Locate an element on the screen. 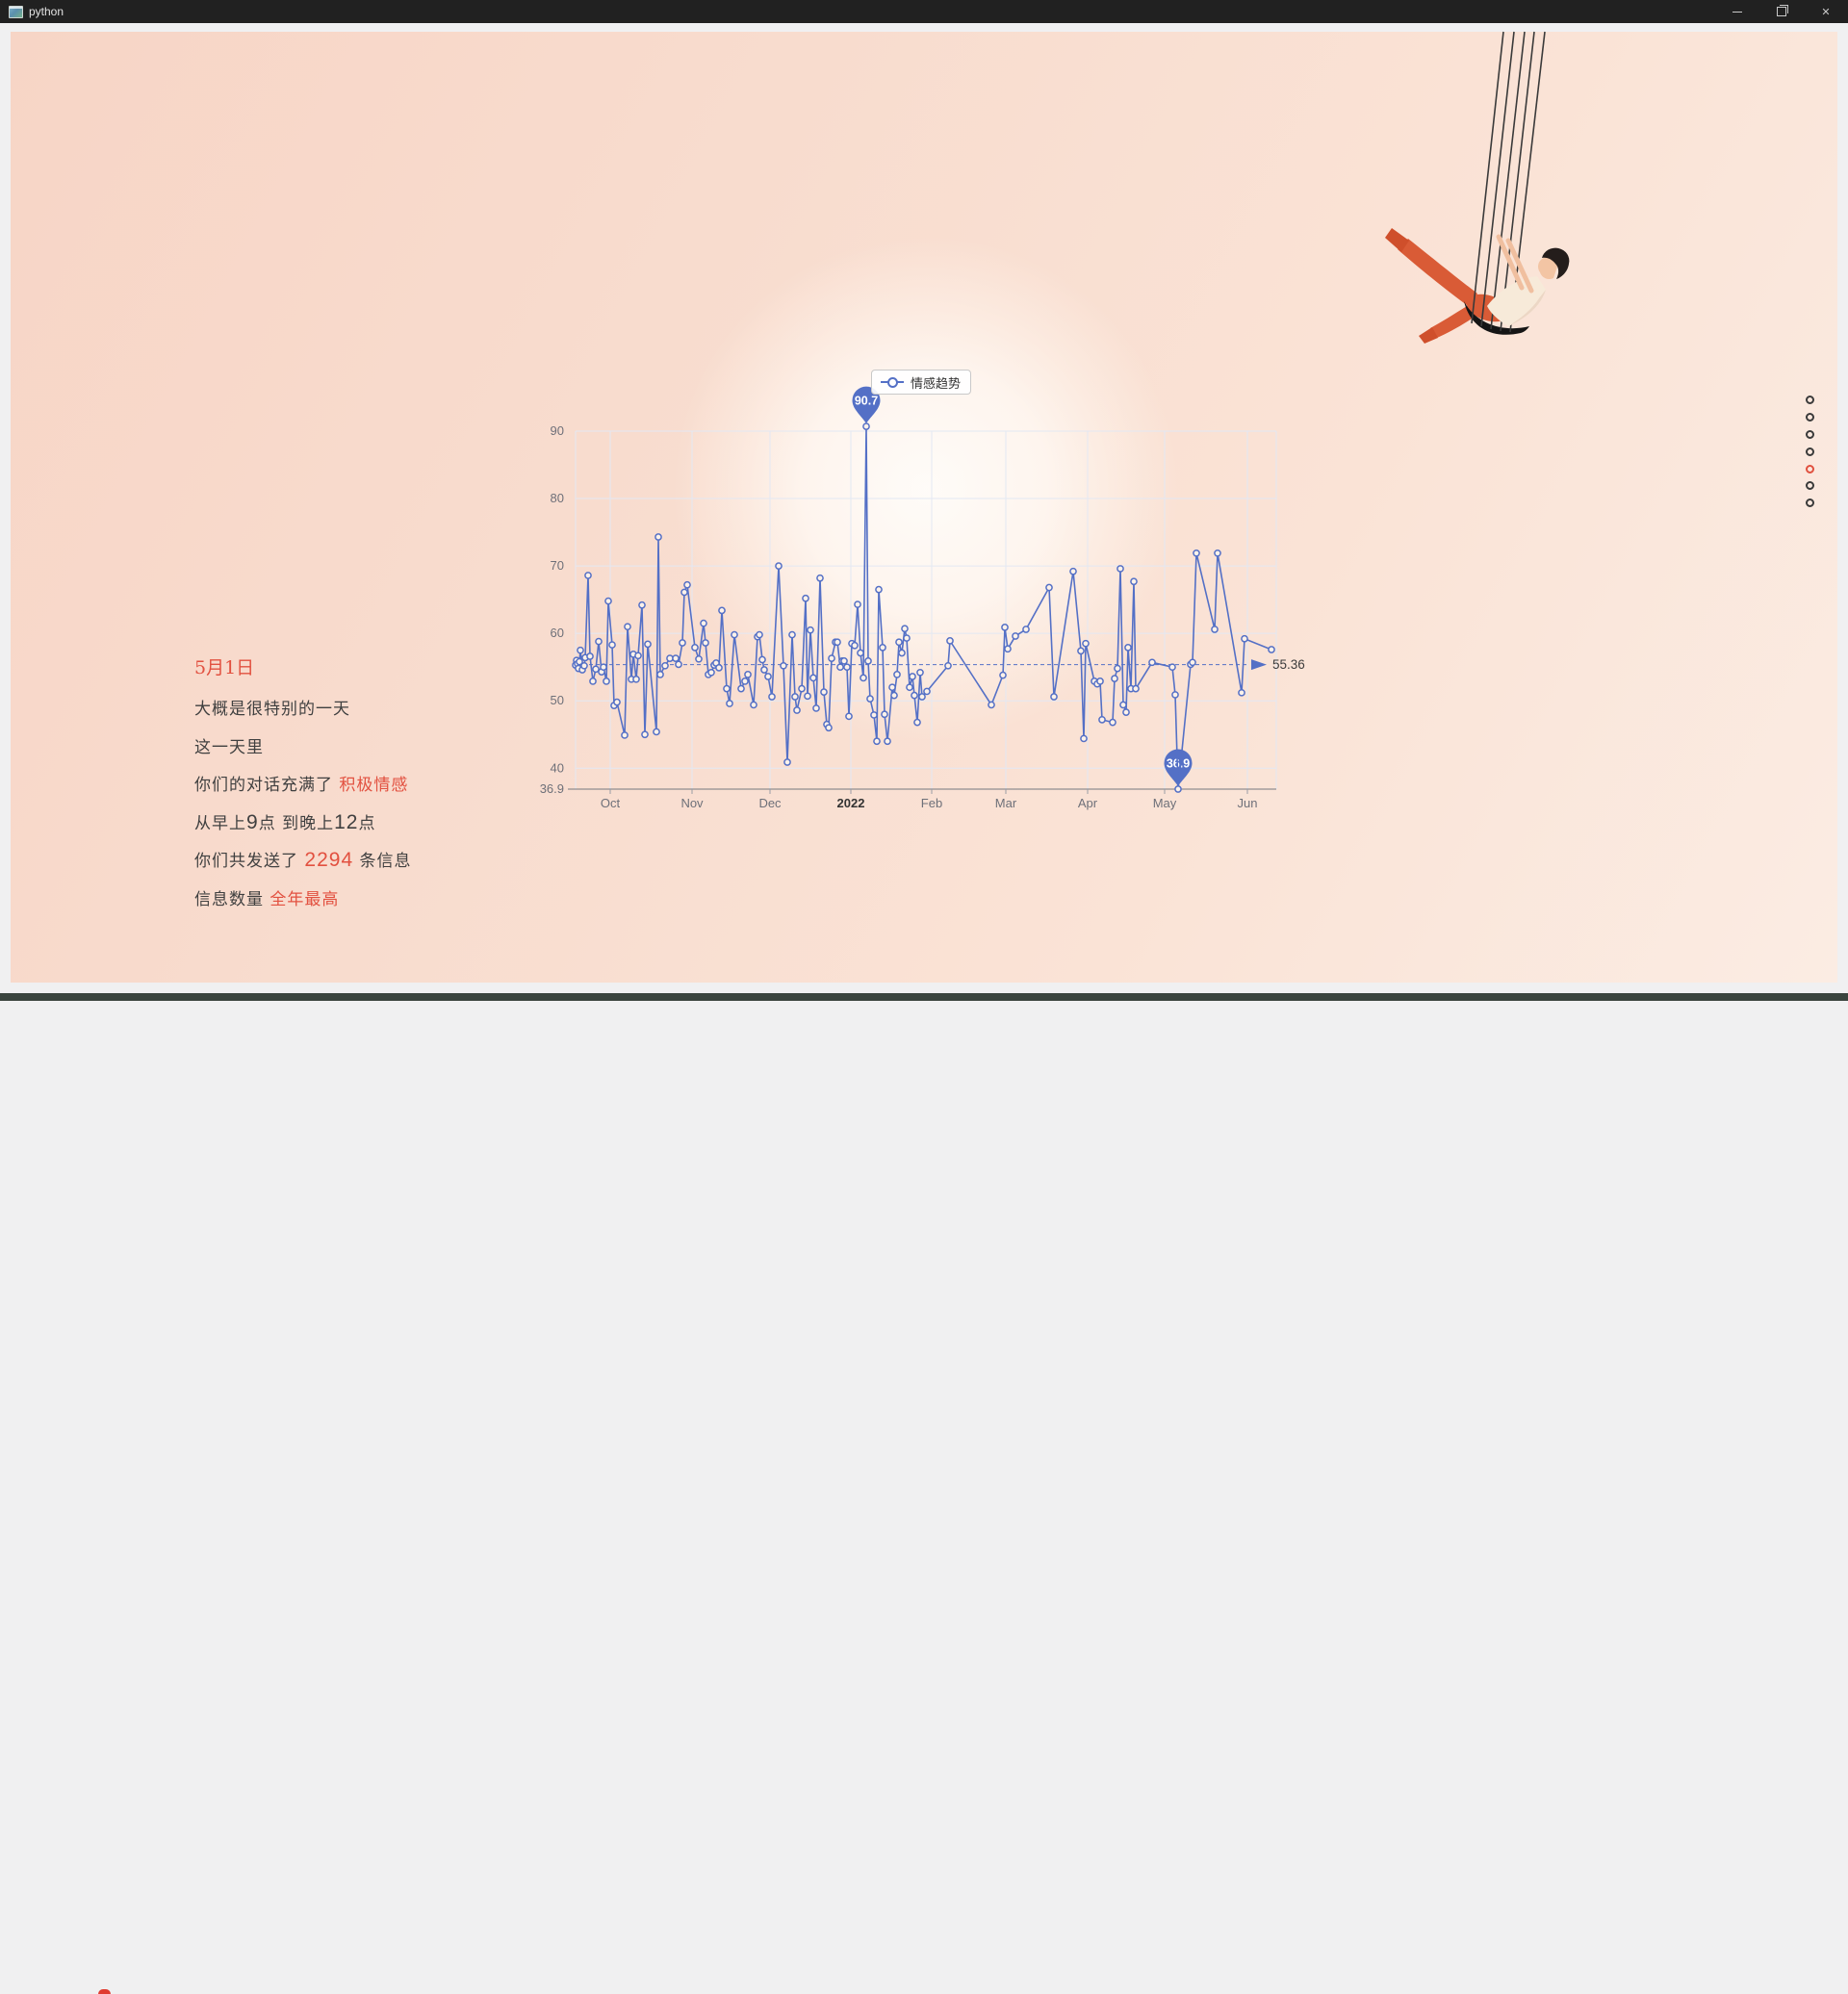  minimize-icon is located at coordinates (1737, 12).